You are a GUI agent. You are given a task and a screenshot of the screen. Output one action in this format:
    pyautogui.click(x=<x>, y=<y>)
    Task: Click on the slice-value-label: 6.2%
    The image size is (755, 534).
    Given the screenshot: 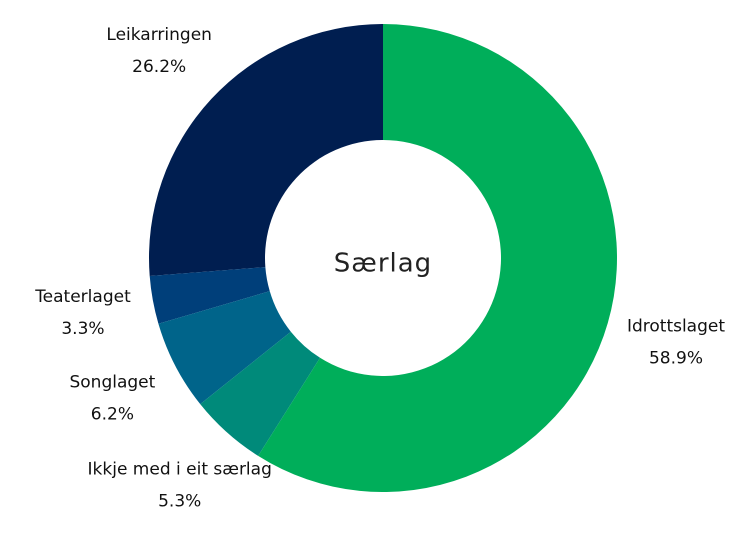 What is the action you would take?
    pyautogui.click(x=112, y=415)
    